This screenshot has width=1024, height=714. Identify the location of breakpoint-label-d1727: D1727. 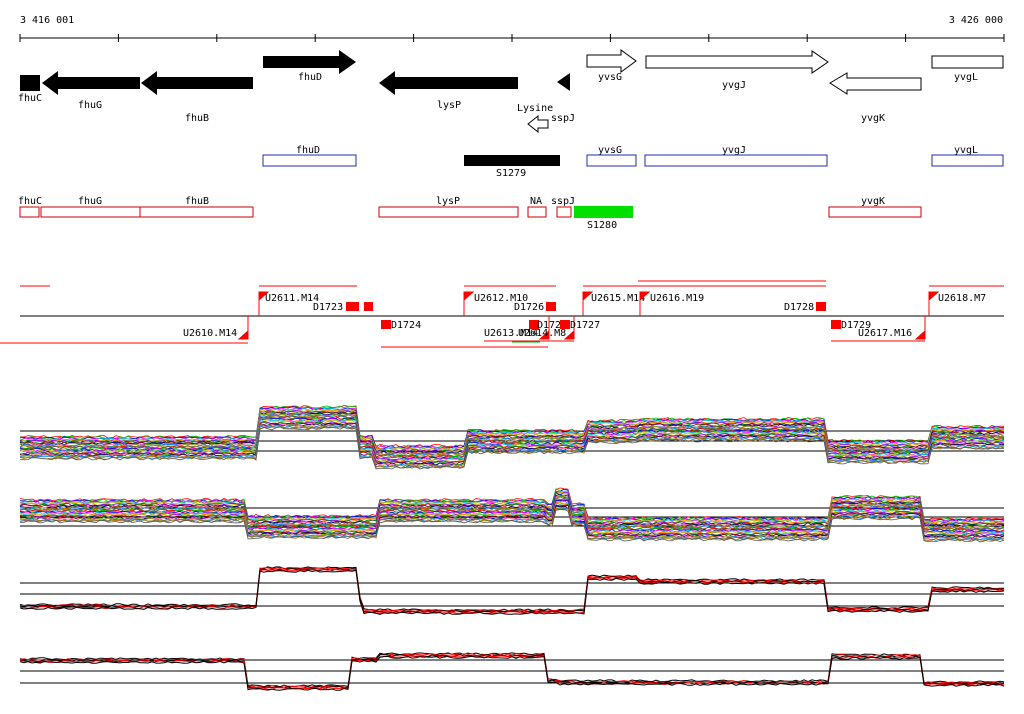
(585, 325).